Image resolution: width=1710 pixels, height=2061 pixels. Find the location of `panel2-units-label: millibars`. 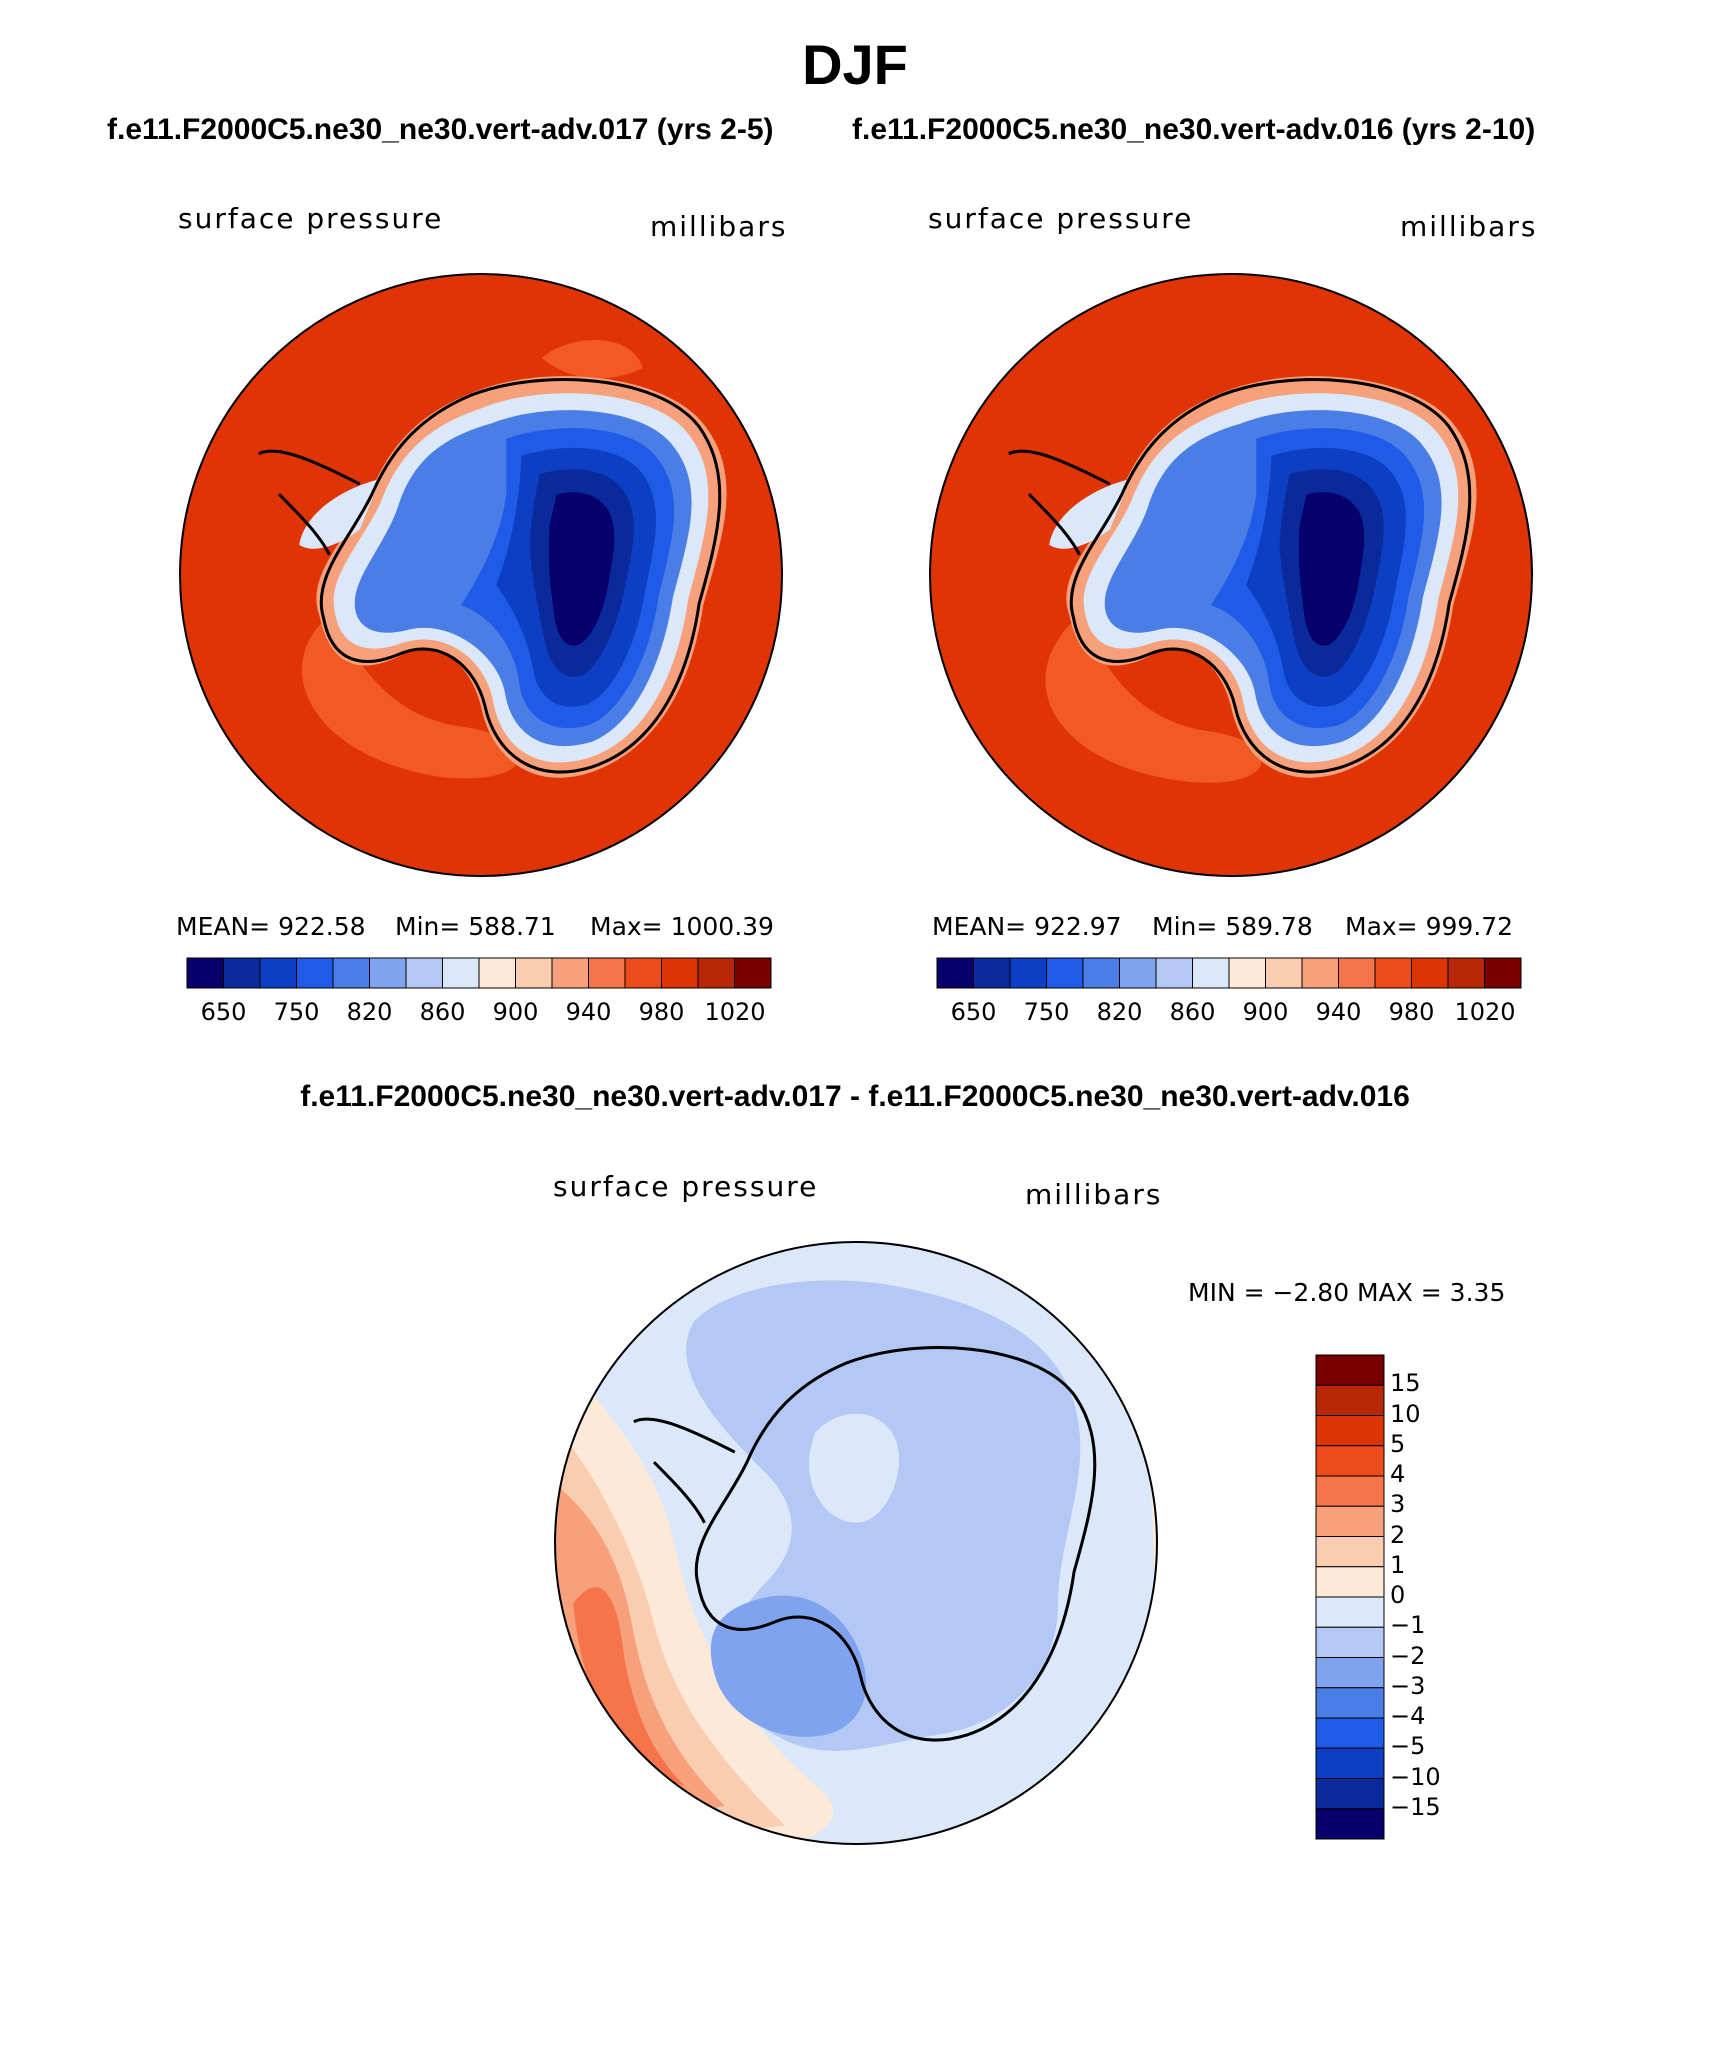

panel2-units-label: millibars is located at coordinates (1469, 226).